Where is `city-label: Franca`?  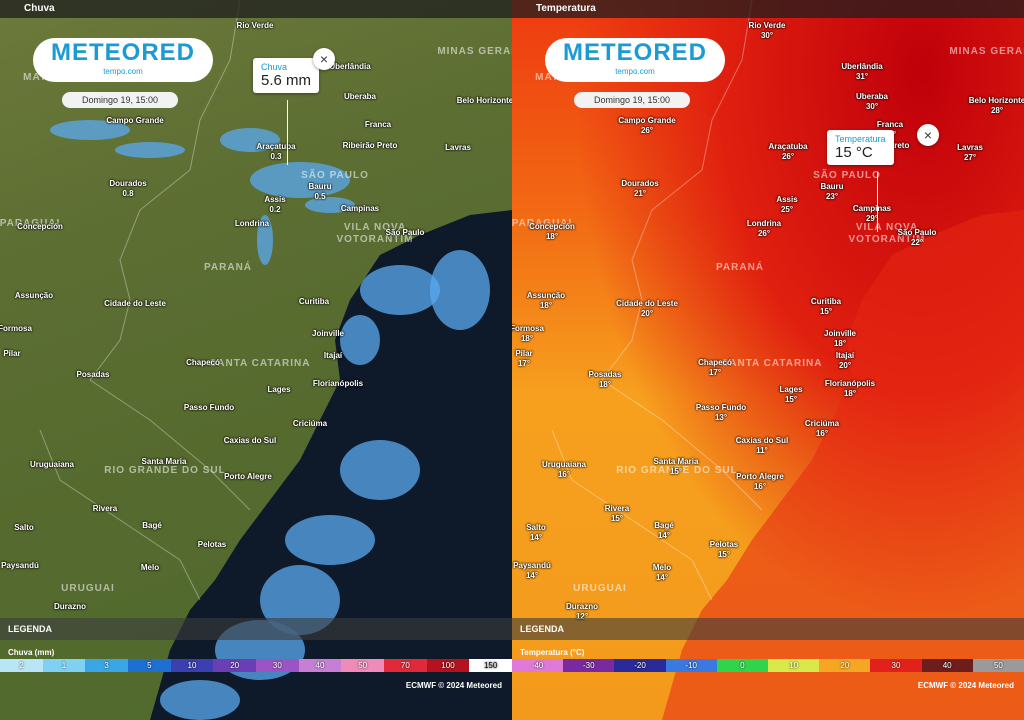 city-label: Franca is located at coordinates (378, 125).